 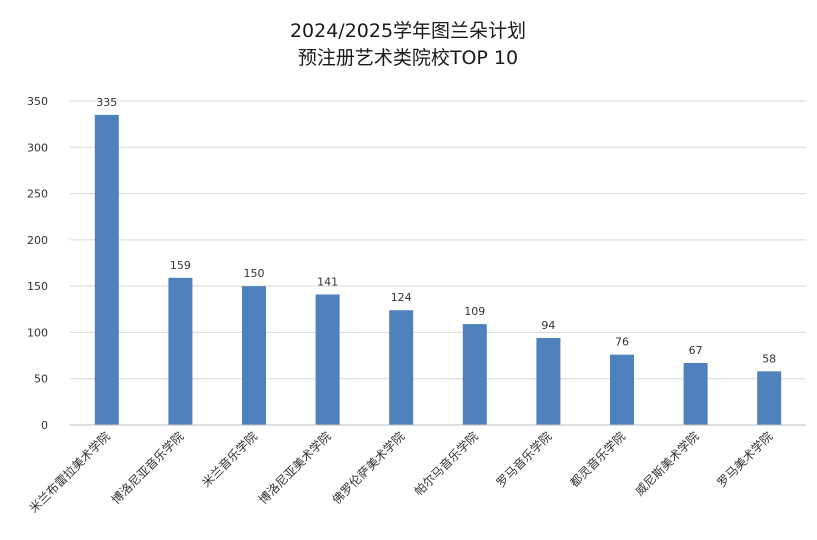 What do you see at coordinates (254, 273) in the screenshot?
I see `data-label: 150` at bounding box center [254, 273].